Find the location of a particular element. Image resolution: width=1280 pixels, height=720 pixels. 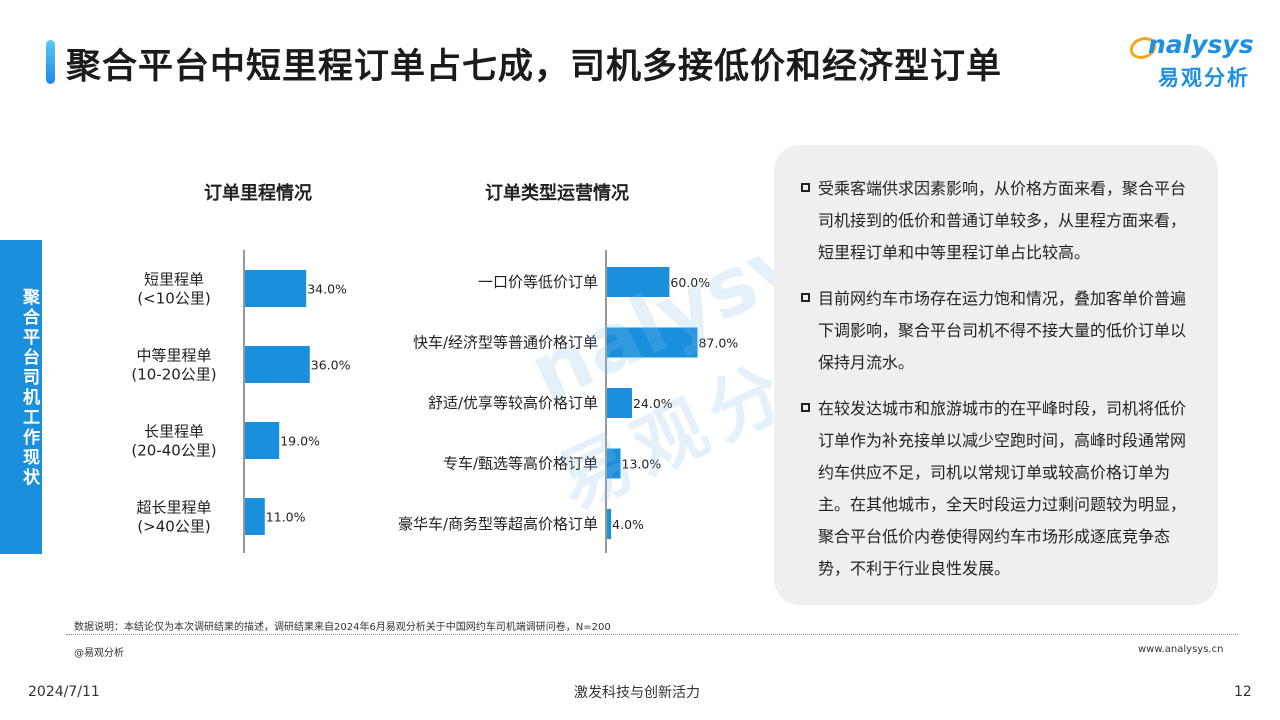

category-label: 超长里程单 is located at coordinates (173, 508).